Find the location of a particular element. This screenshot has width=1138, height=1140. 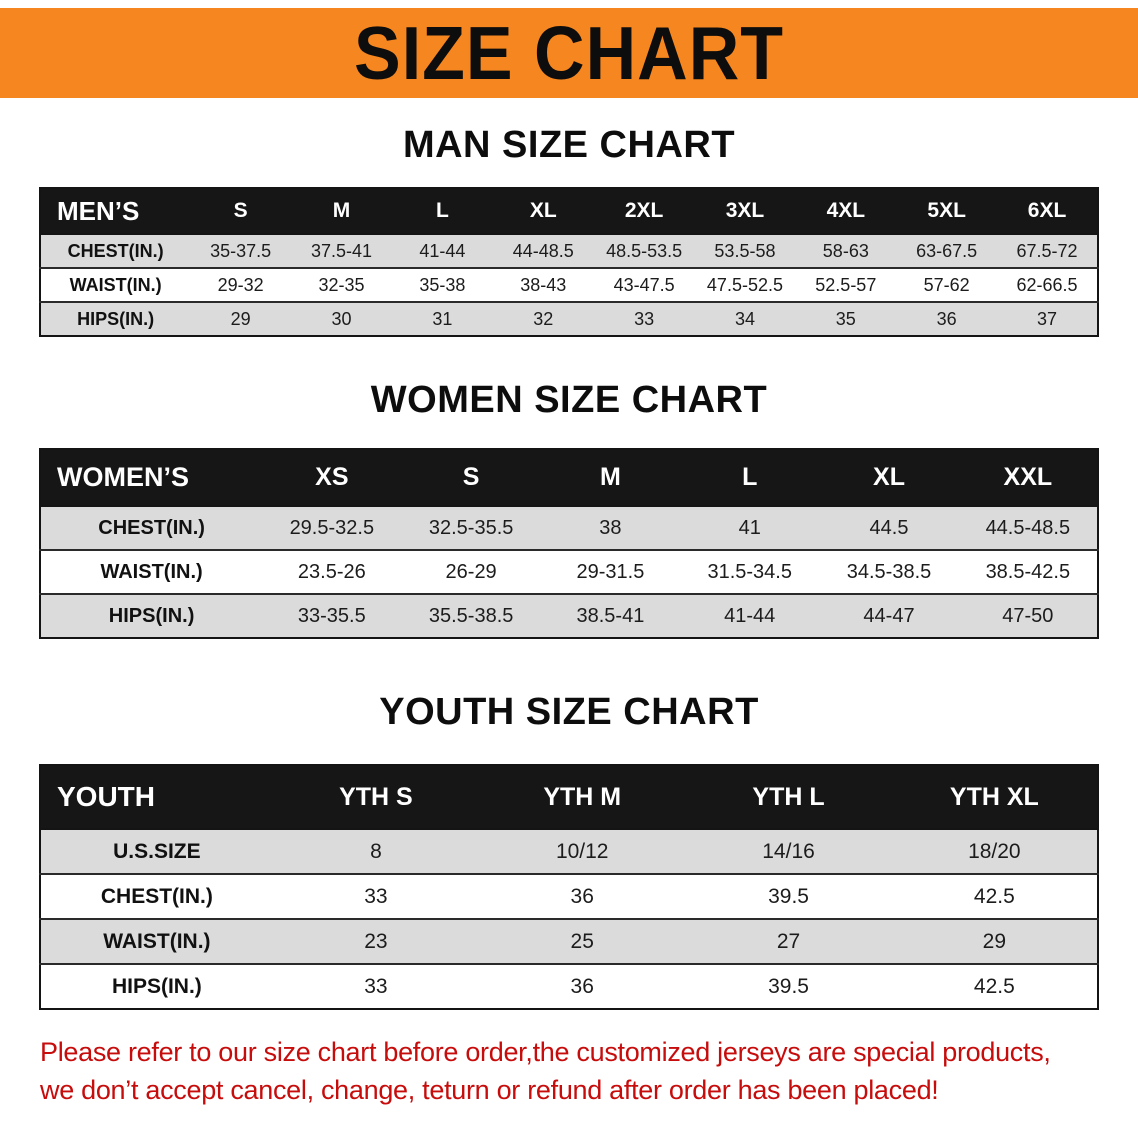

size-value: 33-35.5 is located at coordinates (331, 615).